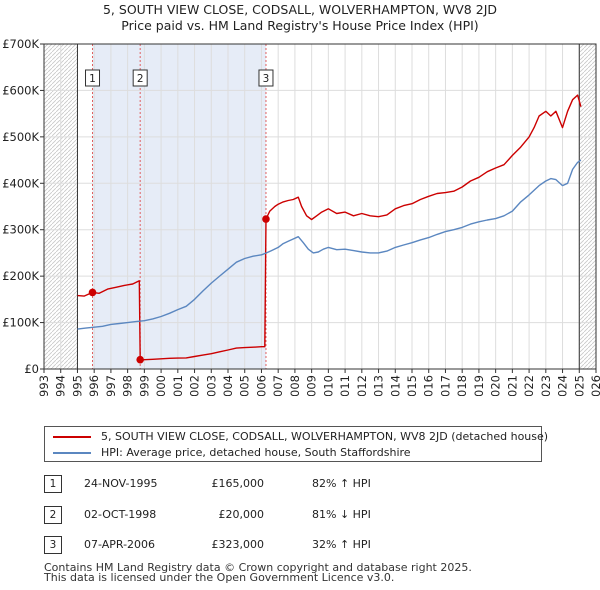 This screenshot has width=600, height=590. I want to click on y-tick-label: £300K, so click(20, 230).